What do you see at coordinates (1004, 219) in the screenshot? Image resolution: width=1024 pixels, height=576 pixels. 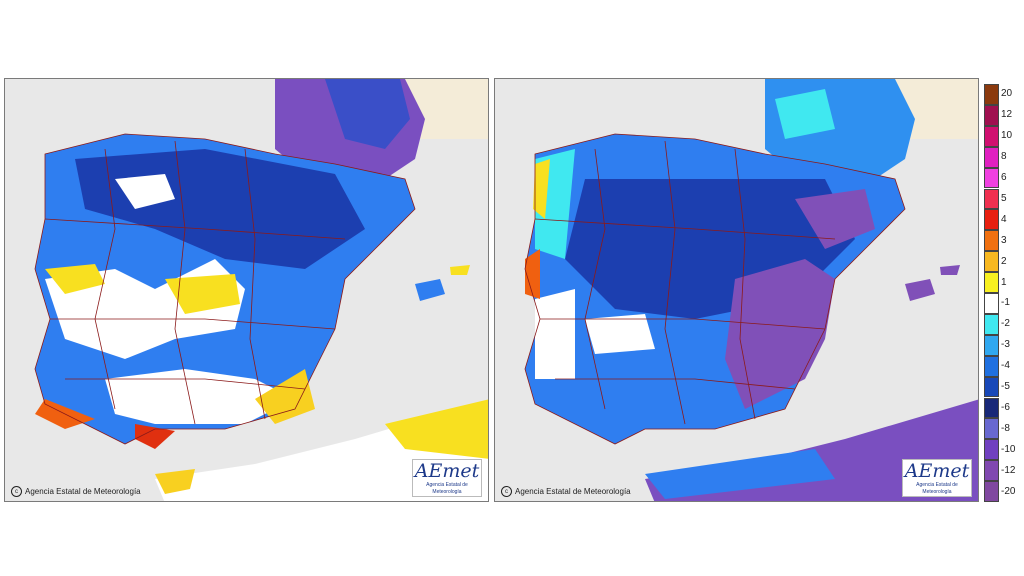 I see `legend-label: 4` at bounding box center [1004, 219].